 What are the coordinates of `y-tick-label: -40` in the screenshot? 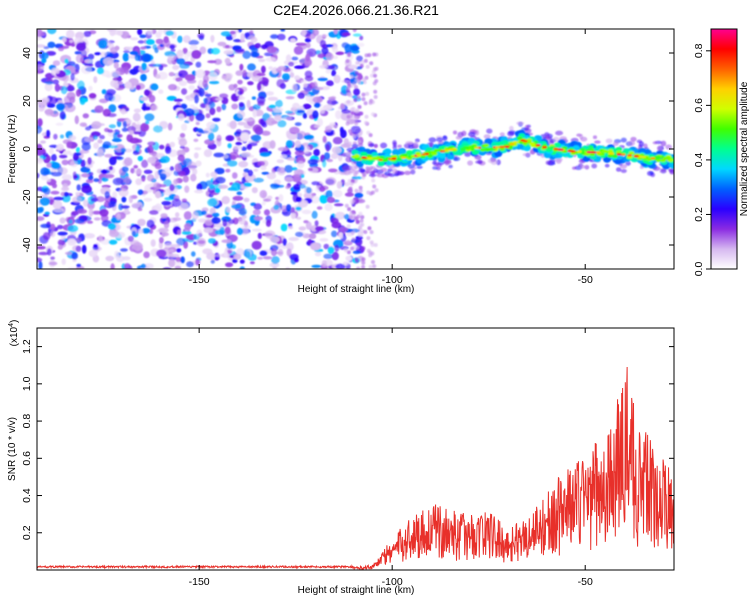 It's located at (27, 244).